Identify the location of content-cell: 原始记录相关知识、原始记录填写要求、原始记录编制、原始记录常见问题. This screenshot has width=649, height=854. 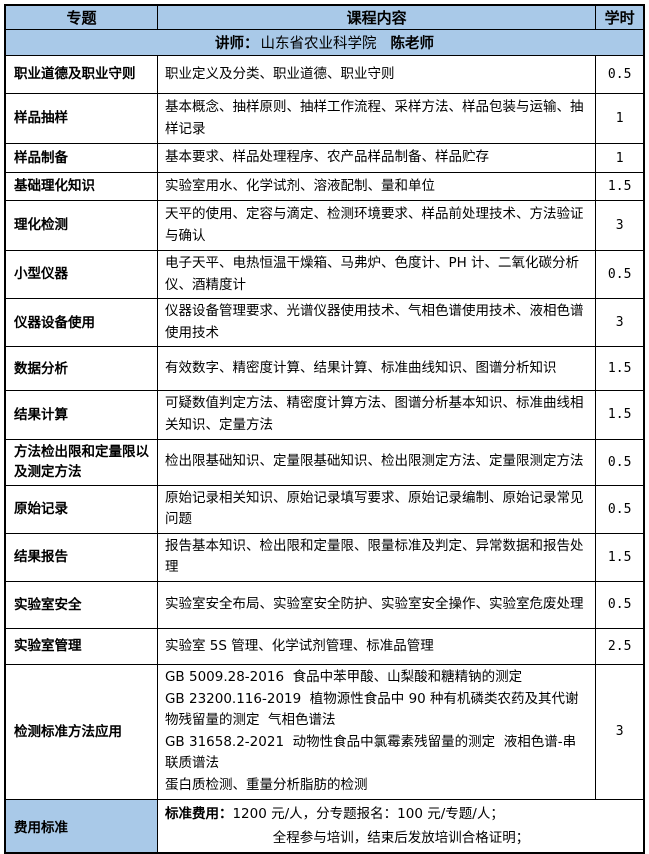
(376, 509).